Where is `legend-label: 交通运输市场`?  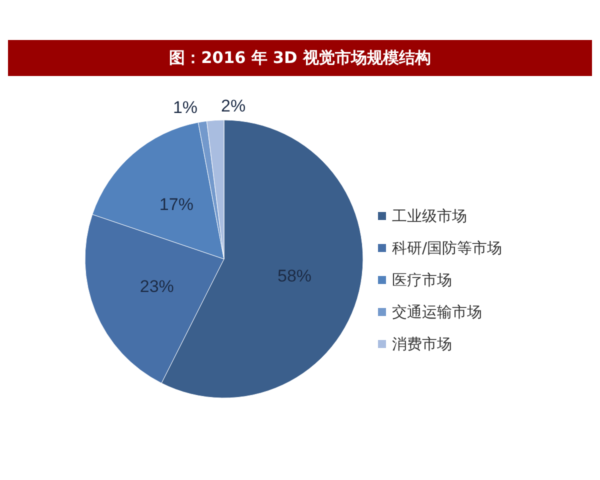
legend-label: 交通运输市场 is located at coordinates (437, 312).